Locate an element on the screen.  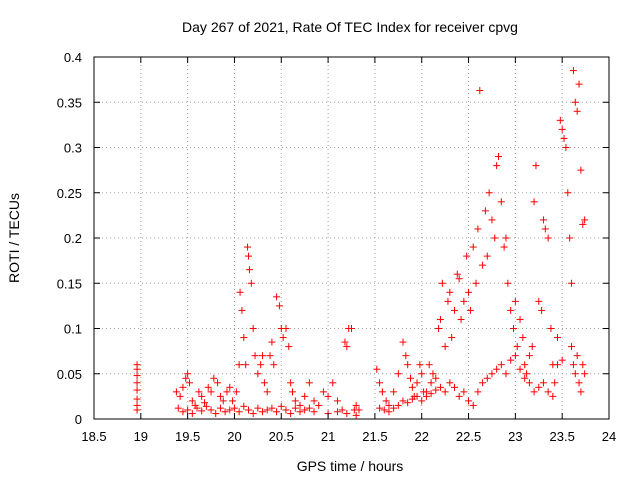
x-tick-label: 19 is located at coordinates (141, 436).